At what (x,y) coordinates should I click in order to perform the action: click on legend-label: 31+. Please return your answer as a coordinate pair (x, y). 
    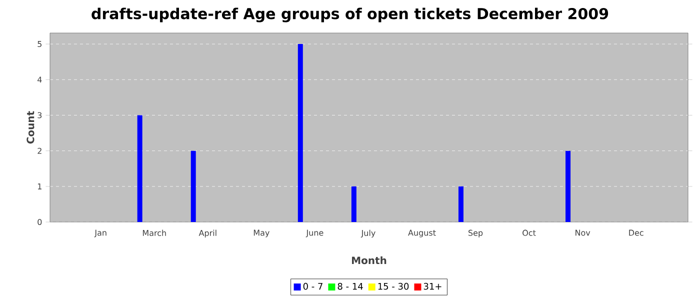
    Looking at the image, I should click on (433, 286).